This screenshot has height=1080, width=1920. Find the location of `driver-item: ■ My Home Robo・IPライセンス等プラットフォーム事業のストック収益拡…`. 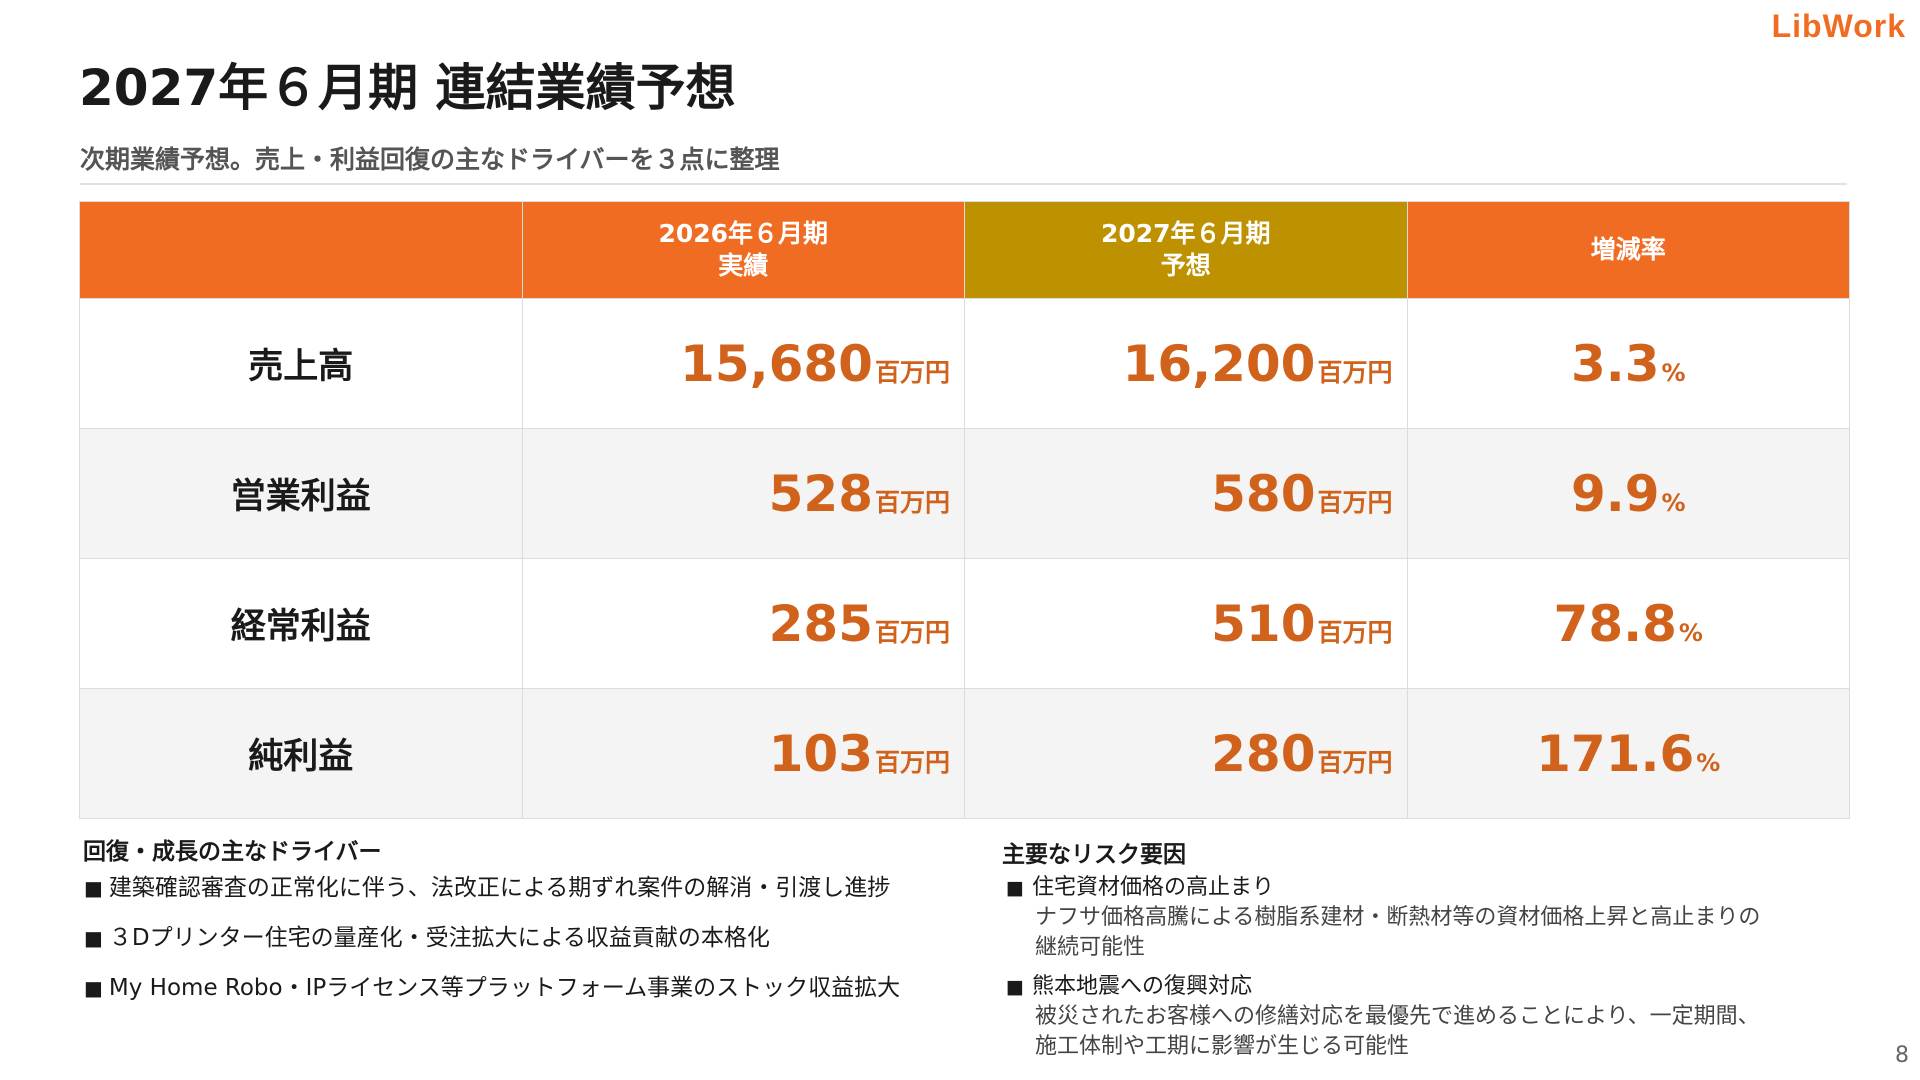

driver-item: ■ My Home Robo・IPライセンス等プラットフォーム事業のストック収益拡… is located at coordinates (492, 988).